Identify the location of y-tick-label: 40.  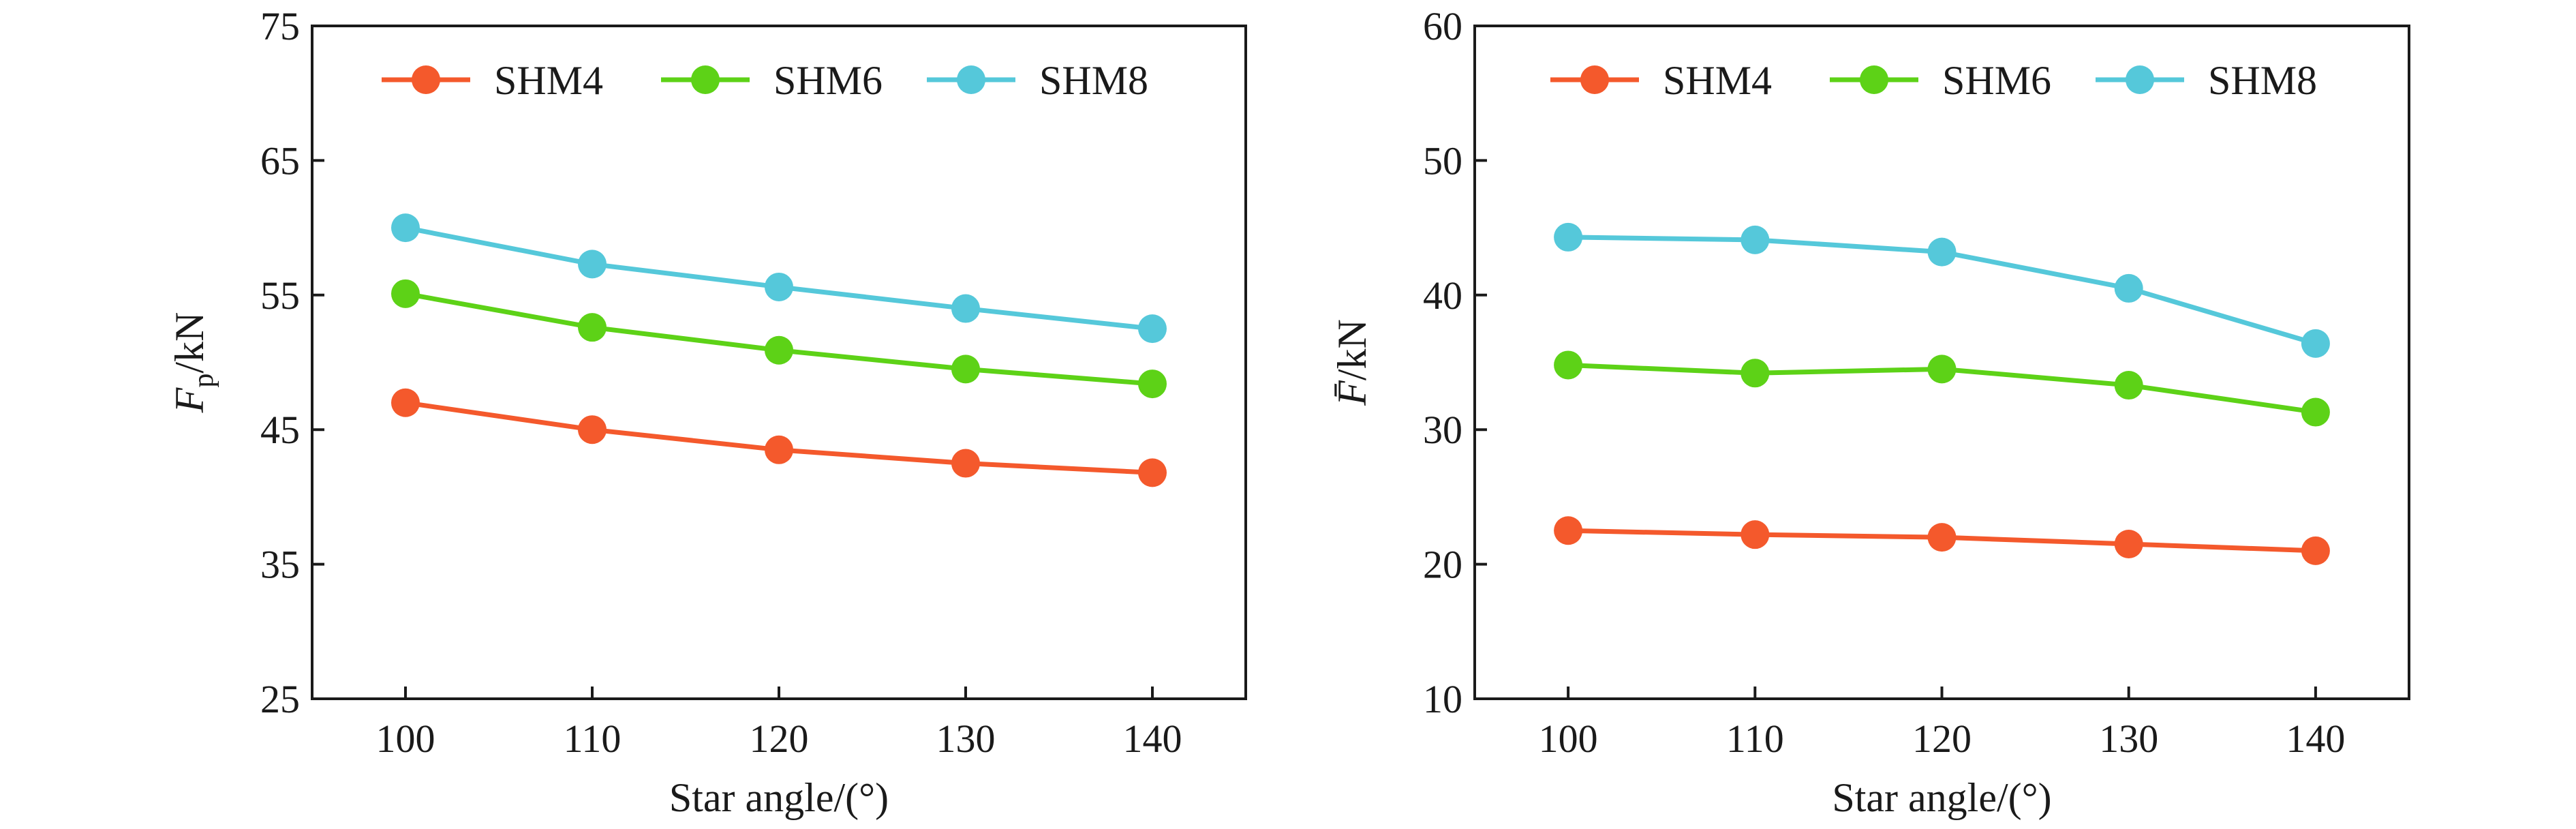
(1443, 295).